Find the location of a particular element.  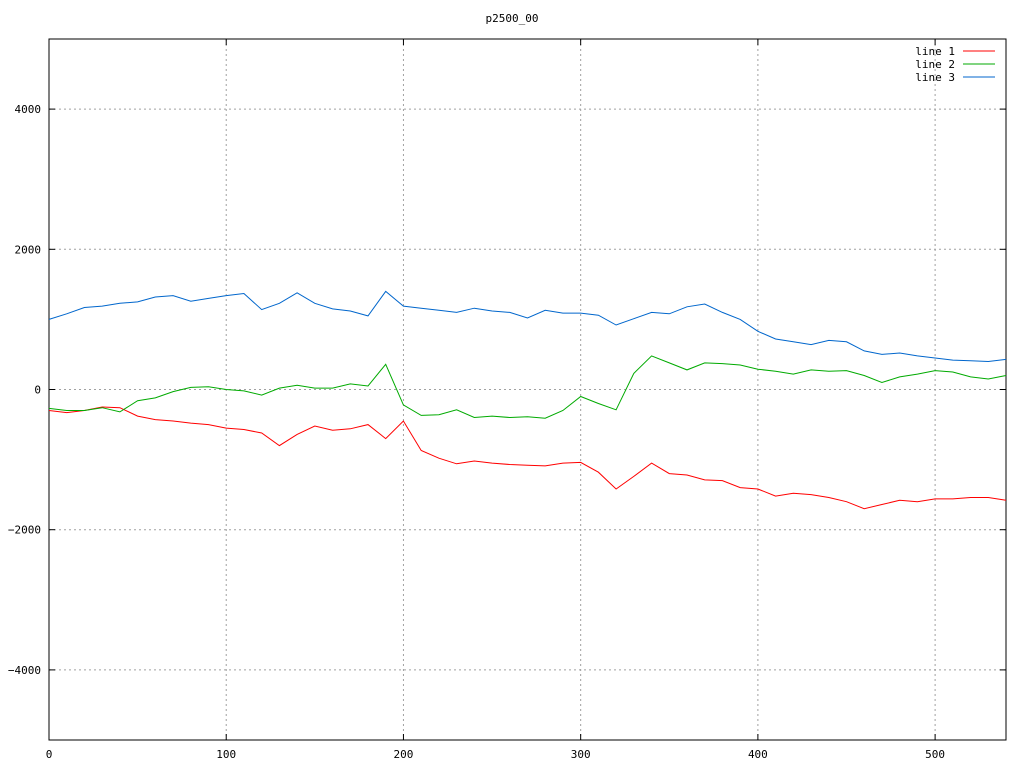

legend-label: line 2 is located at coordinates (935, 64).